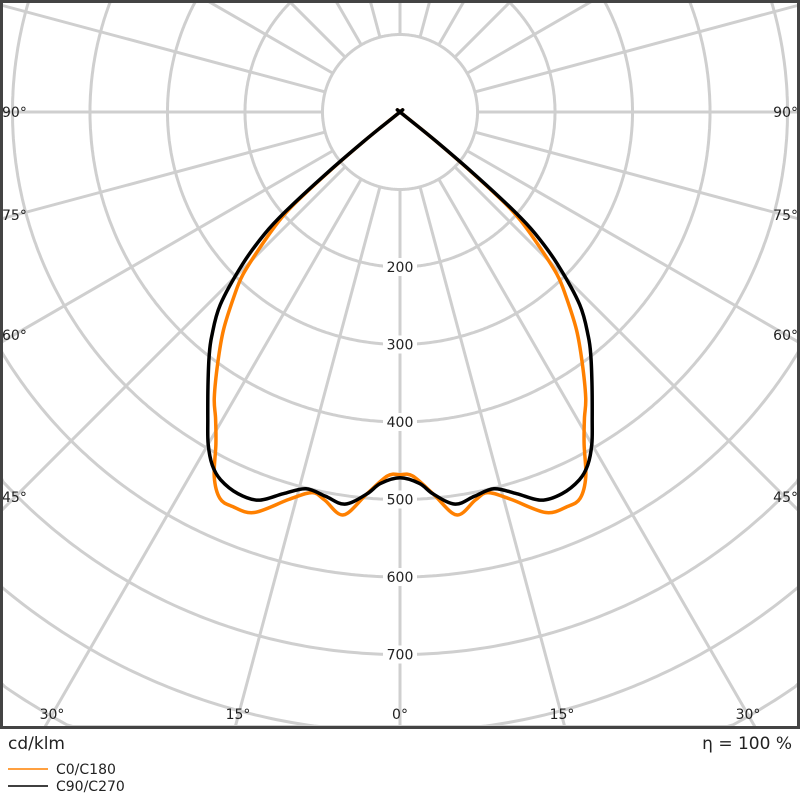  Describe the element at coordinates (14, 216) in the screenshot. I see `angle-label-left: 75°` at that location.